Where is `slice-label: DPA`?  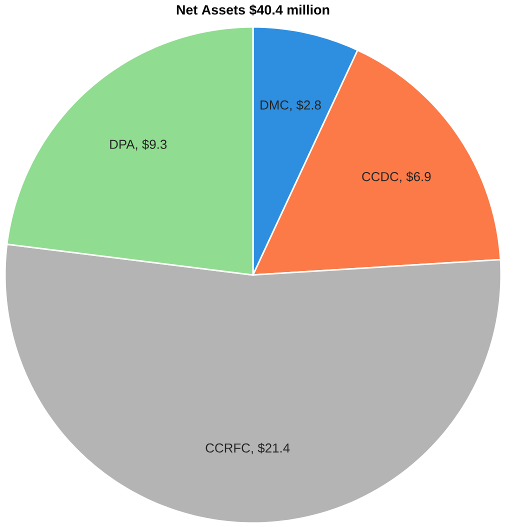 slice-label: DPA is located at coordinates (122, 144).